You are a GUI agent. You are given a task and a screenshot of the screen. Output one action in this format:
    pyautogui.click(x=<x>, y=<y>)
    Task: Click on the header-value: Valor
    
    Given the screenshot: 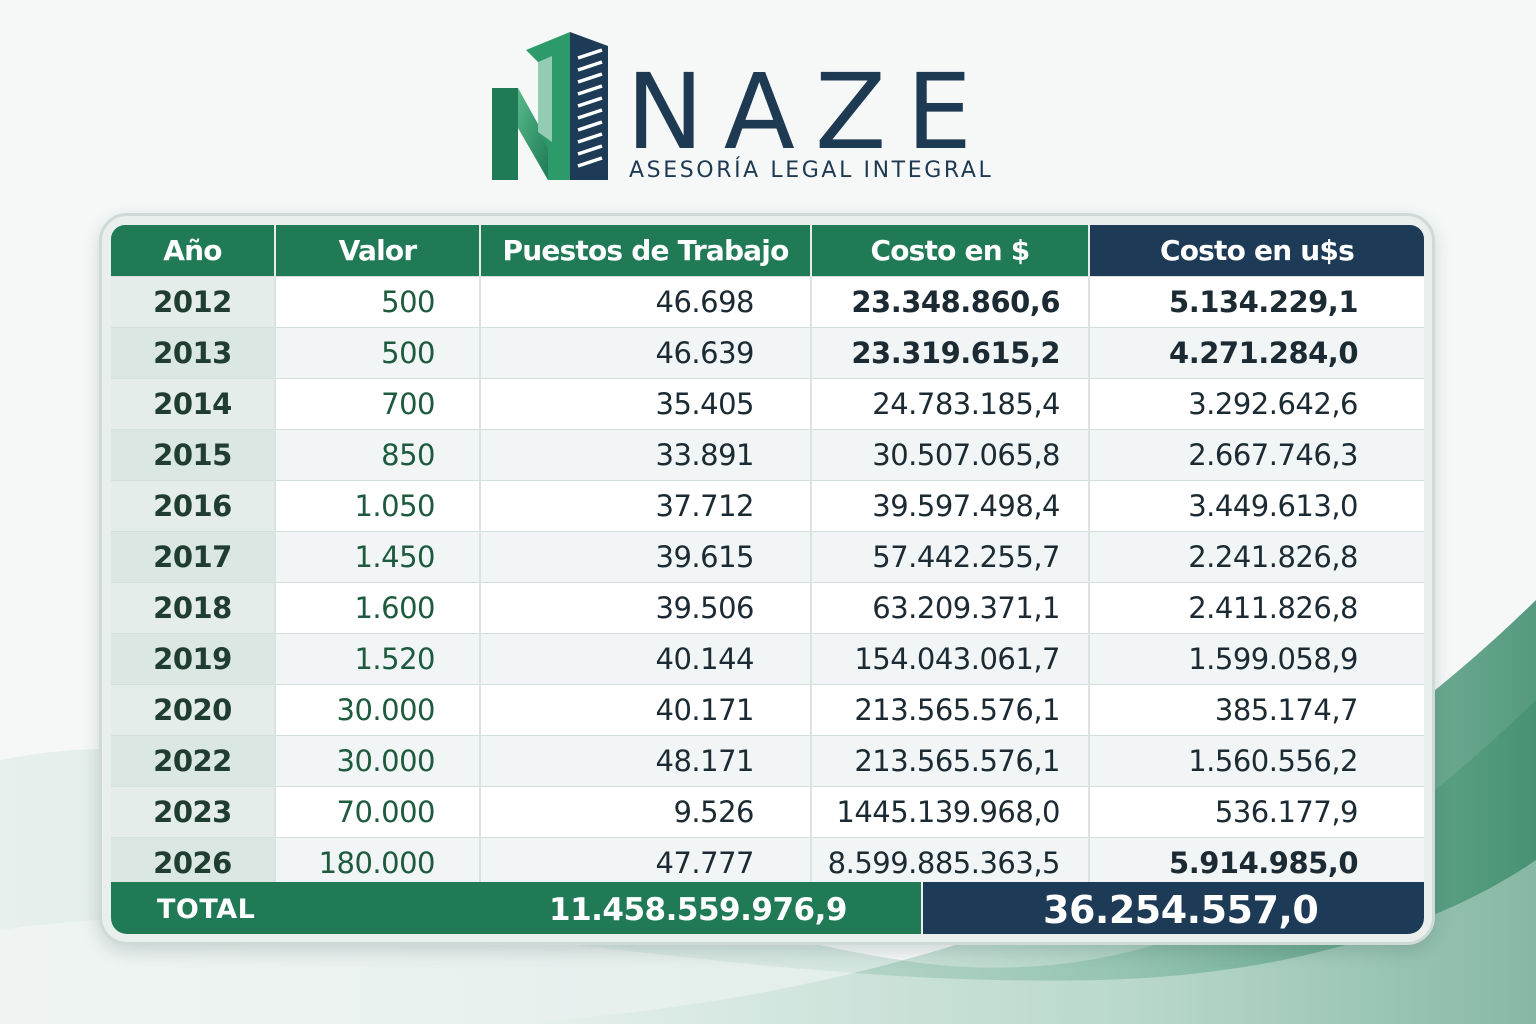 What is the action you would take?
    pyautogui.click(x=378, y=251)
    